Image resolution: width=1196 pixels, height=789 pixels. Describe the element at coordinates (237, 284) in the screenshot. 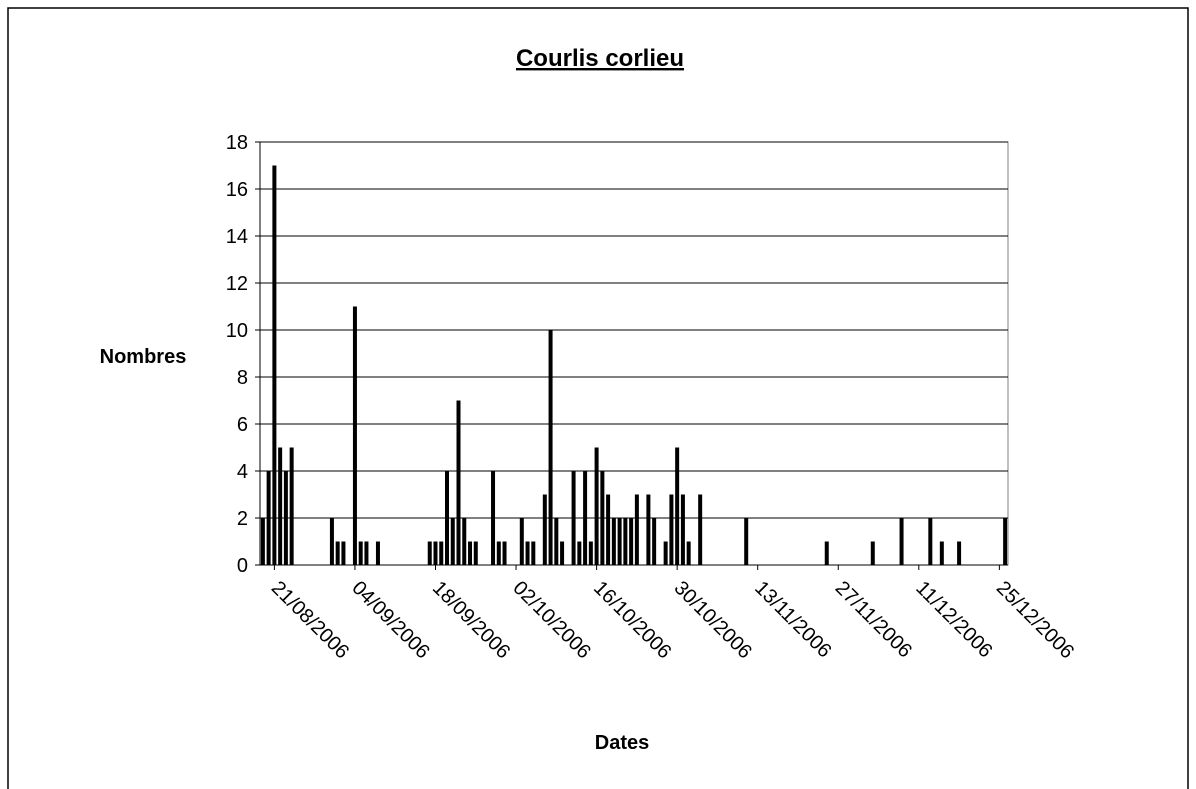

I see `y-tick-label: 12` at that location.